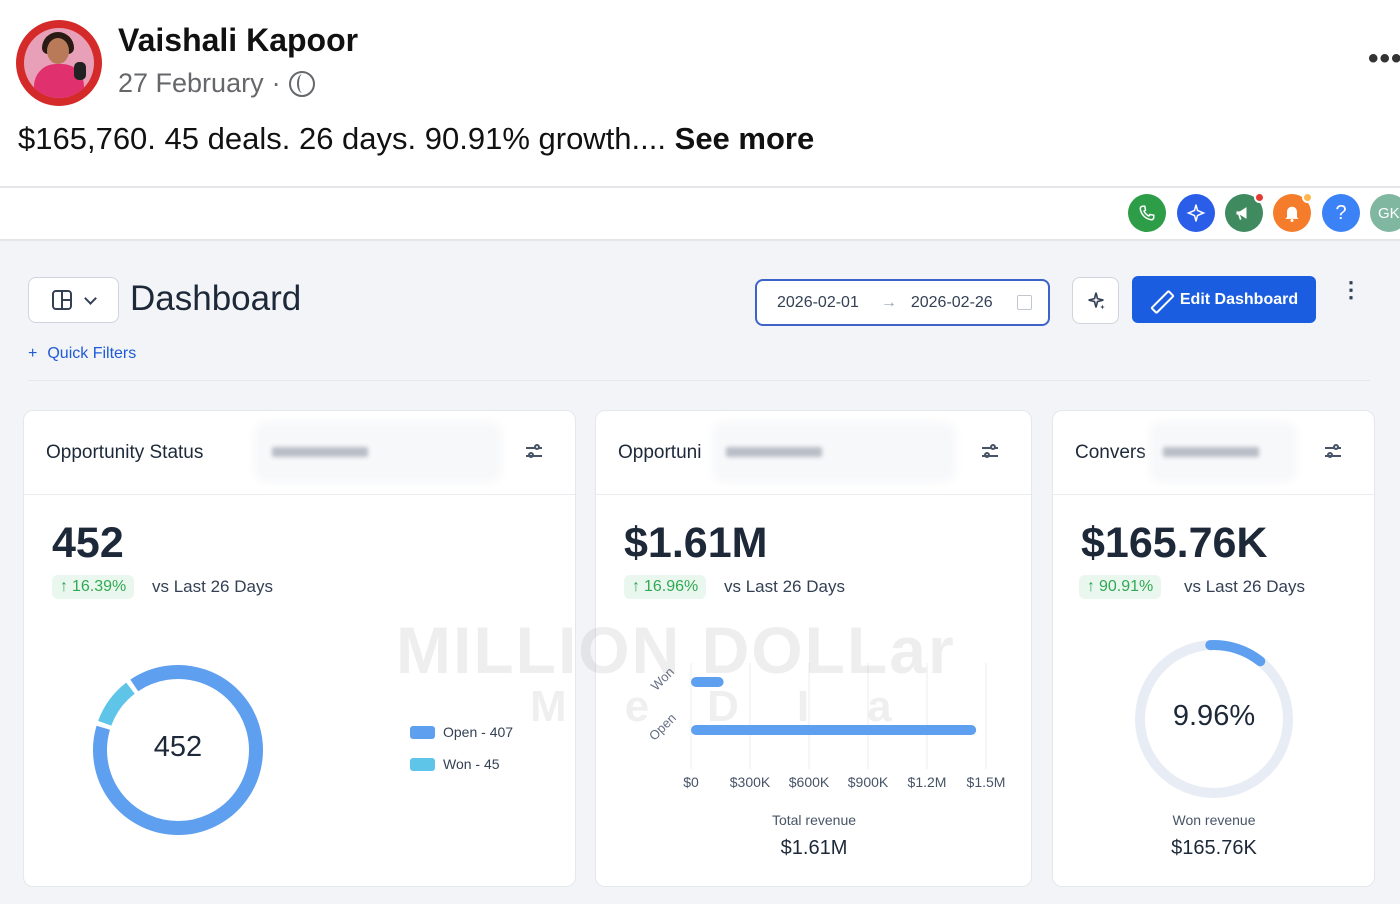  I want to click on x-tick-label: $900K, so click(868, 782).